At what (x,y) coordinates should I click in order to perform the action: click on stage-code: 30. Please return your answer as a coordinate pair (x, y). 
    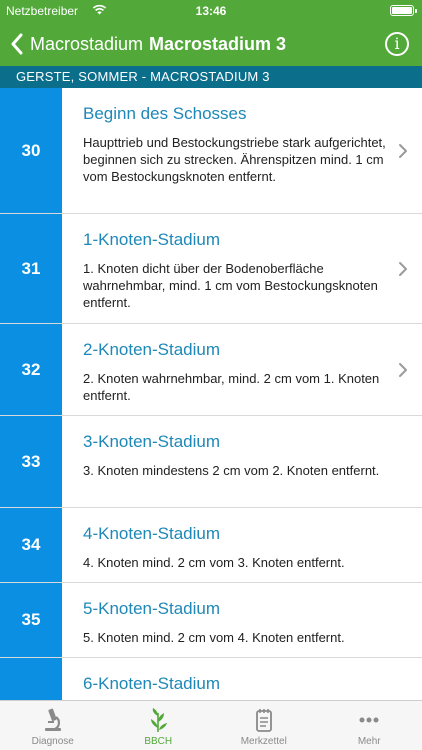
    Looking at the image, I should click on (31, 150).